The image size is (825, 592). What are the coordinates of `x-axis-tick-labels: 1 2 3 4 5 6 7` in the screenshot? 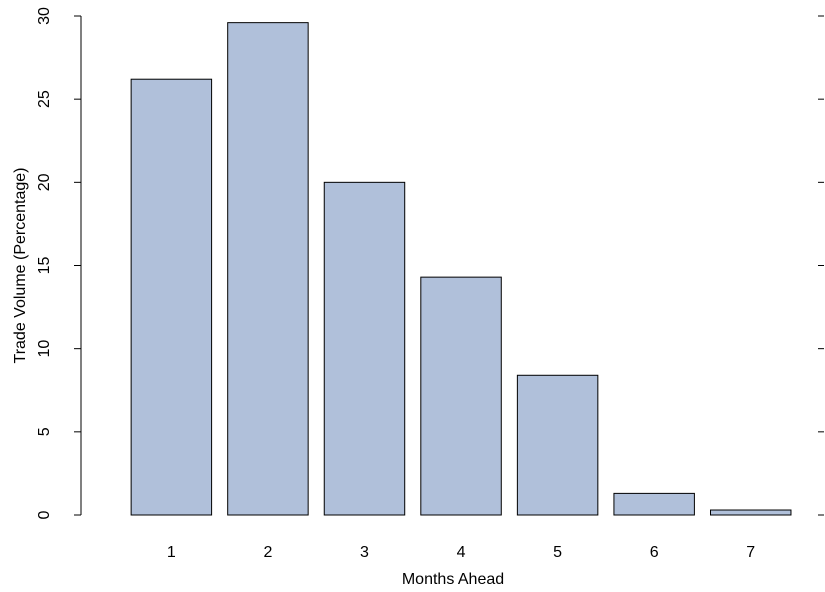 It's located at (461, 552).